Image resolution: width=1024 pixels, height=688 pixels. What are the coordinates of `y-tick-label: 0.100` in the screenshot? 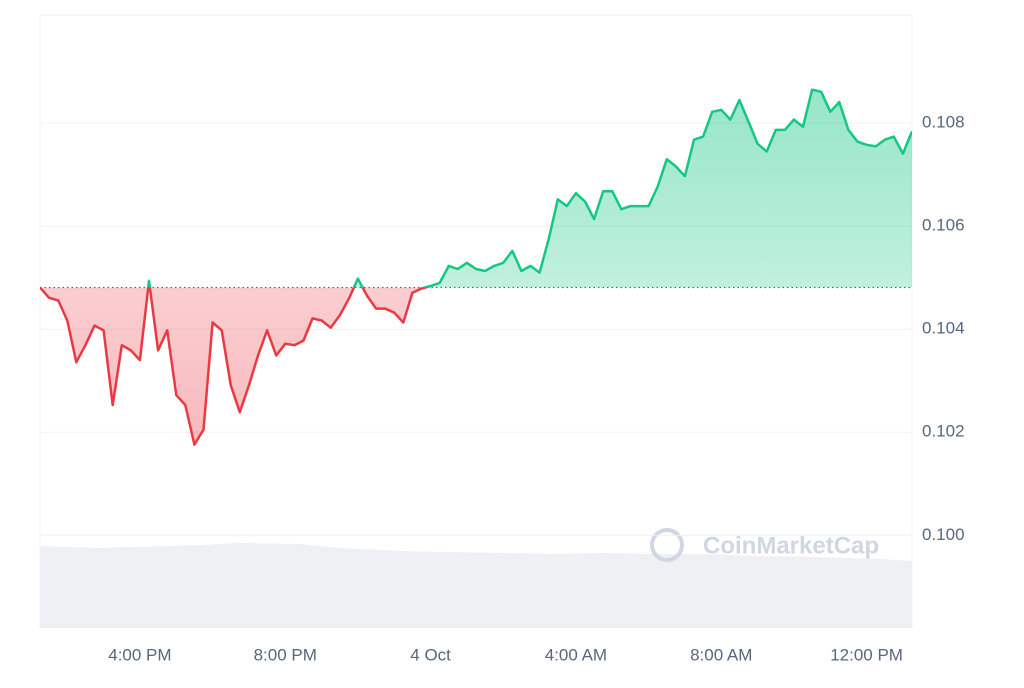 It's located at (943, 534).